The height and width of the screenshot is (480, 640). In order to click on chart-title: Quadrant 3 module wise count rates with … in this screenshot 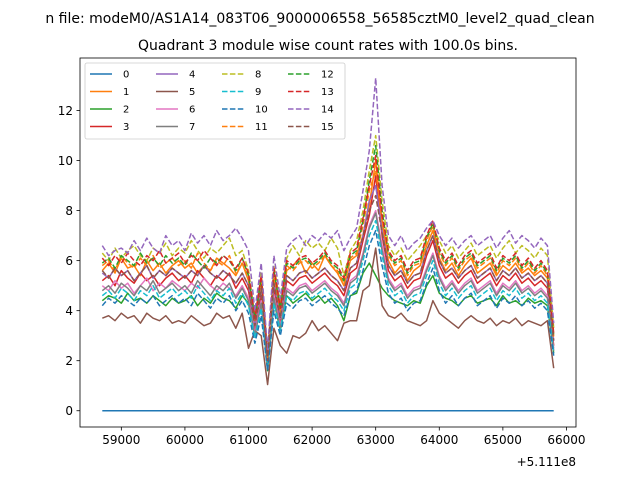, I will do `click(328, 46)`.